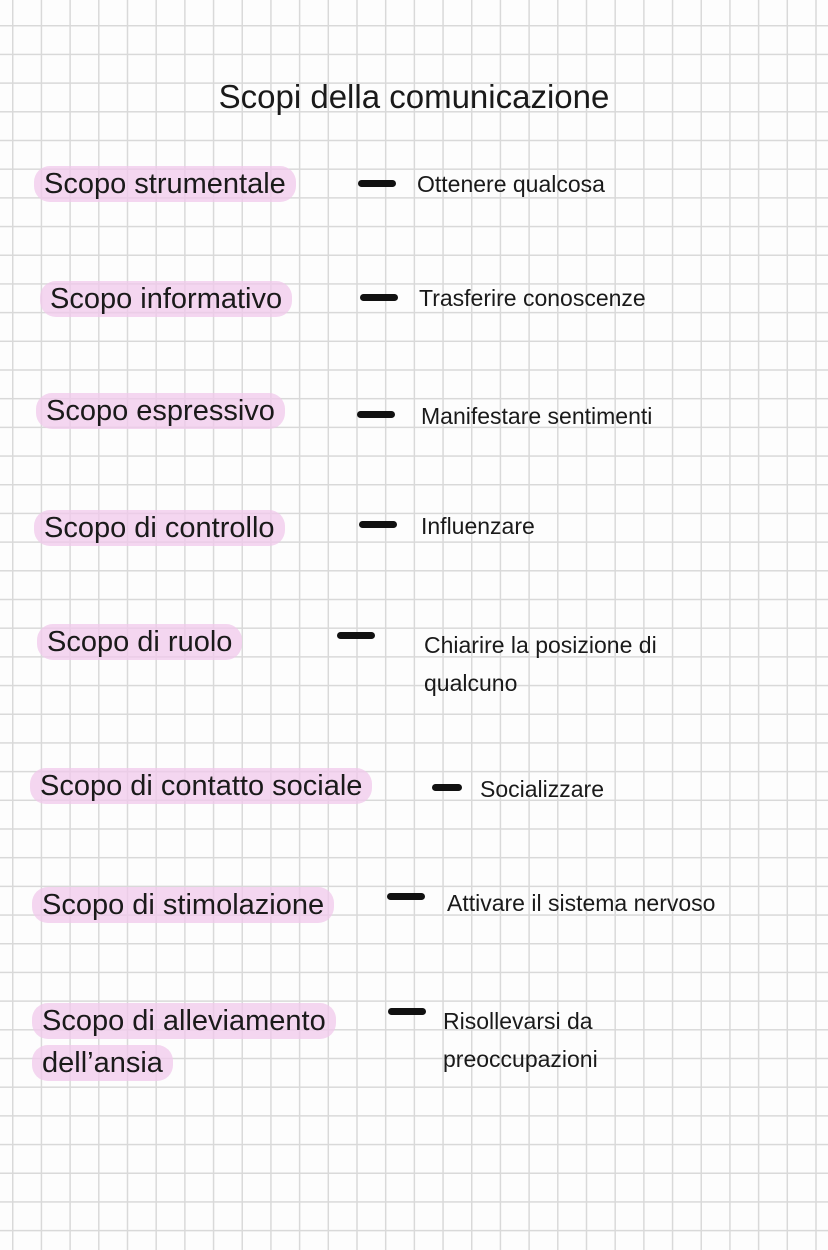  Describe the element at coordinates (165, 184) in the screenshot. I see `term-label: Scopo strumentale` at that location.